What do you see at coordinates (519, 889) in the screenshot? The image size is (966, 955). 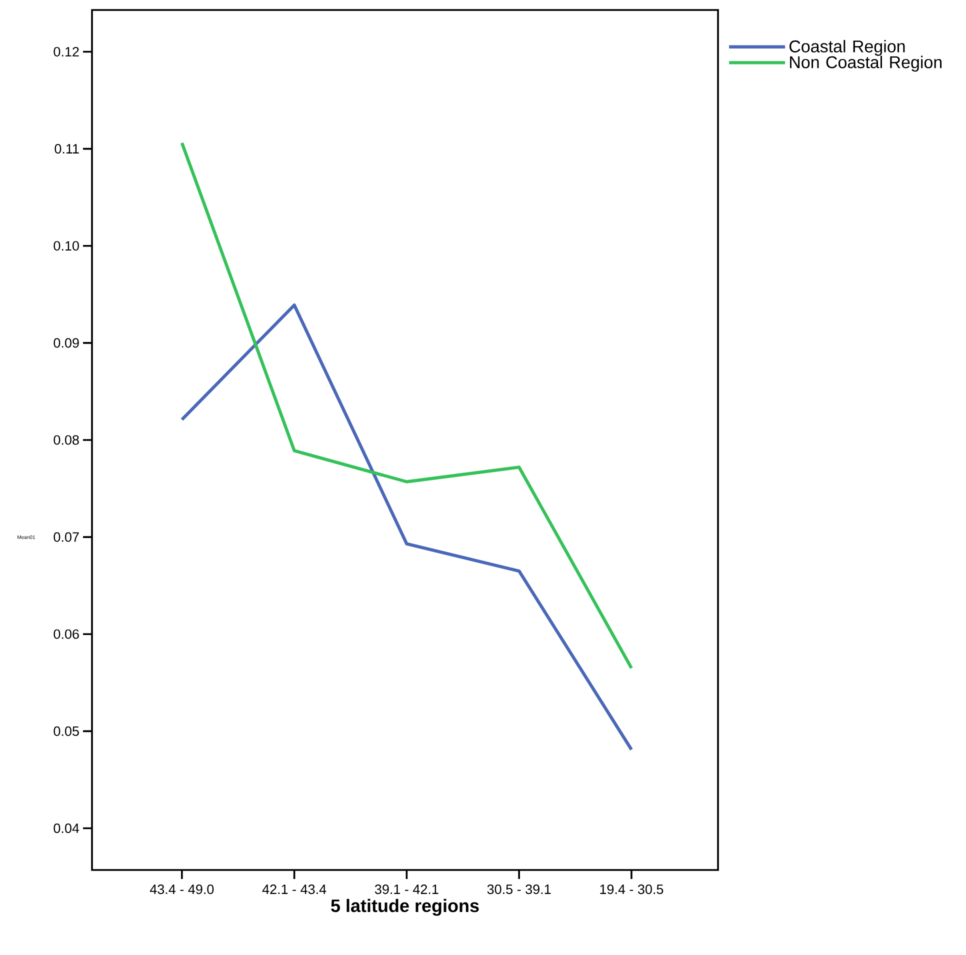 I see `x-tick-label: 30.5 - 39.1` at bounding box center [519, 889].